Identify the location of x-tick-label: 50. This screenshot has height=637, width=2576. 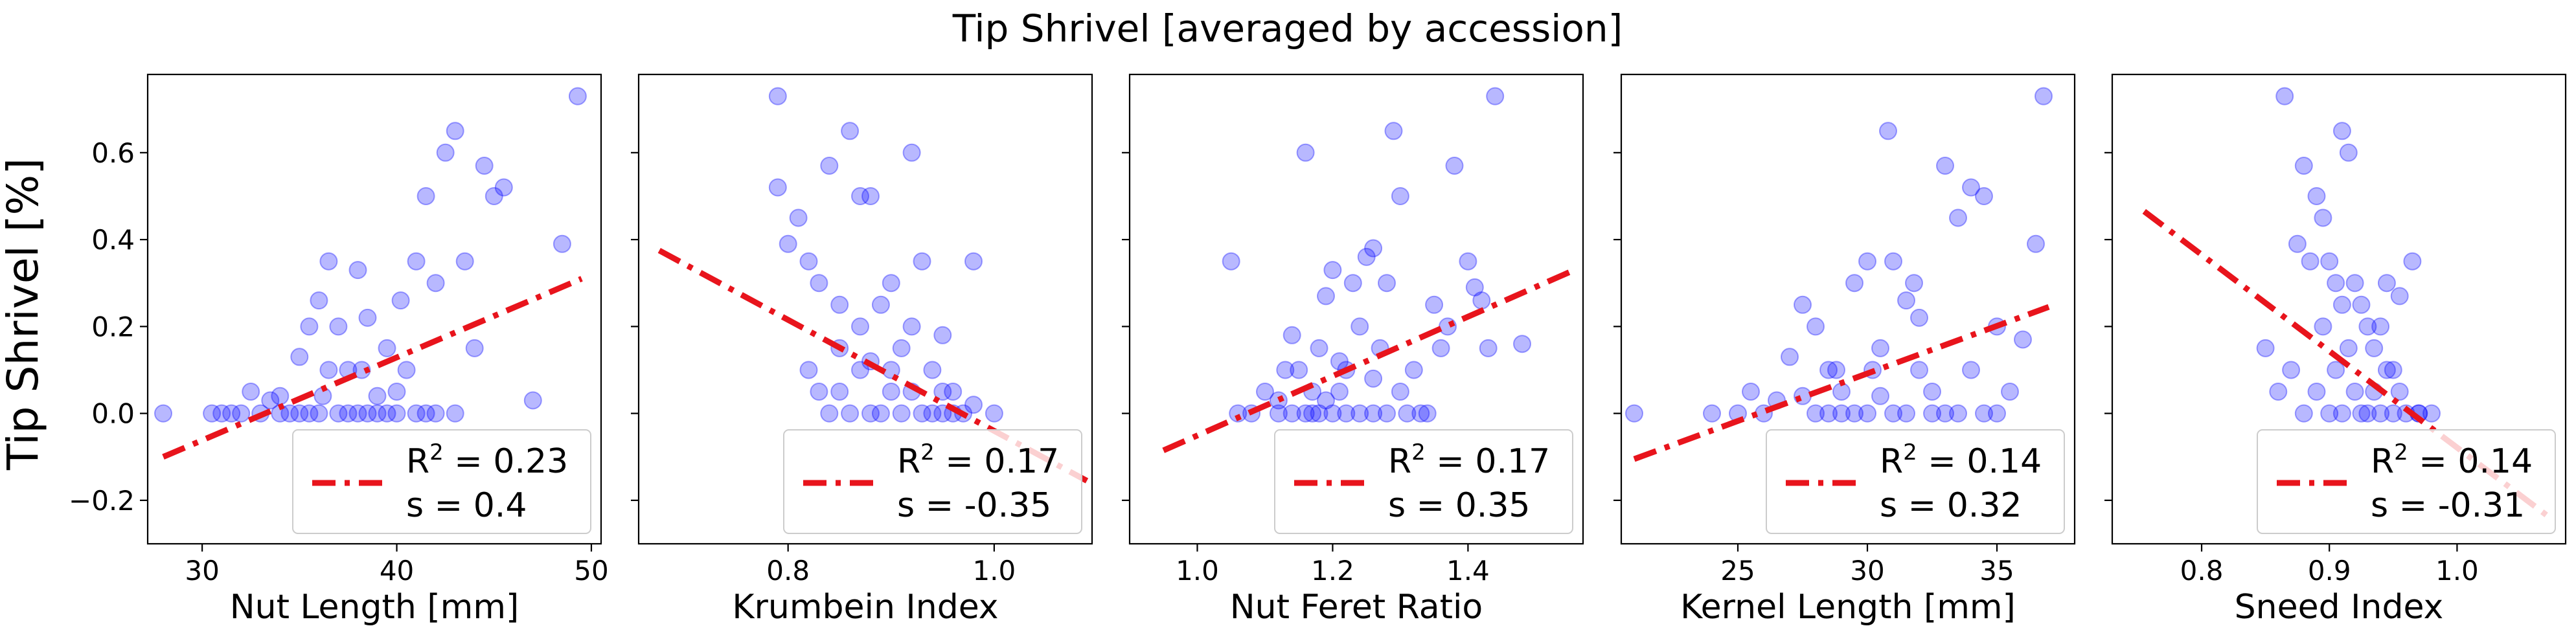
(591, 571).